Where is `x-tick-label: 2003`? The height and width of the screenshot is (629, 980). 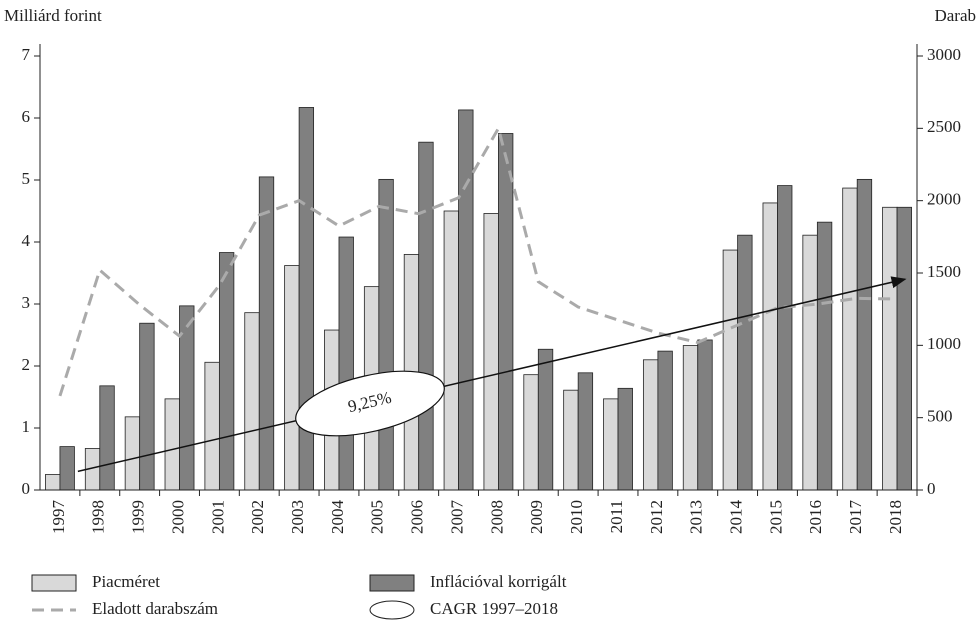 x-tick-label: 2003 is located at coordinates (297, 517).